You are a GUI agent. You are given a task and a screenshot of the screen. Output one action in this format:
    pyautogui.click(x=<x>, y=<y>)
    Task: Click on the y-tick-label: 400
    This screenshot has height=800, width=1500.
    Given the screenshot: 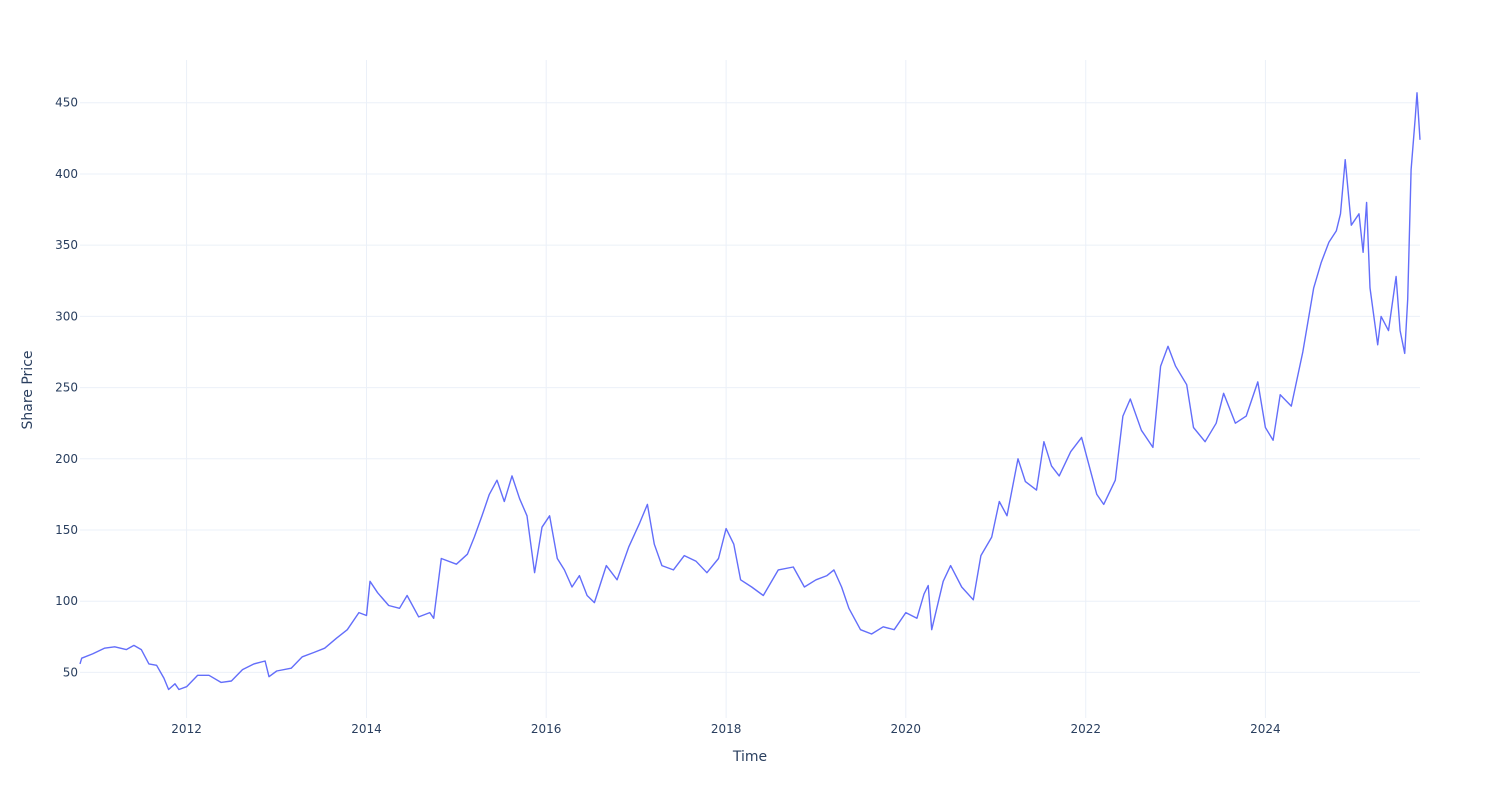 What is the action you would take?
    pyautogui.click(x=66, y=174)
    